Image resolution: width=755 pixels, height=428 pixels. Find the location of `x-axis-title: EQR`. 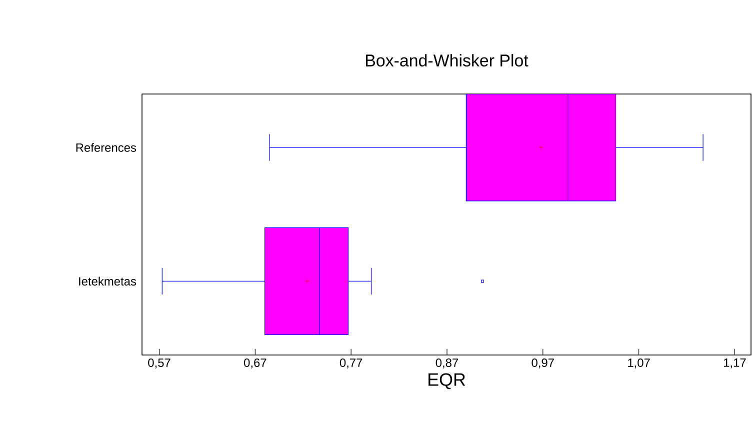

x-axis-title: EQR is located at coordinates (447, 381).